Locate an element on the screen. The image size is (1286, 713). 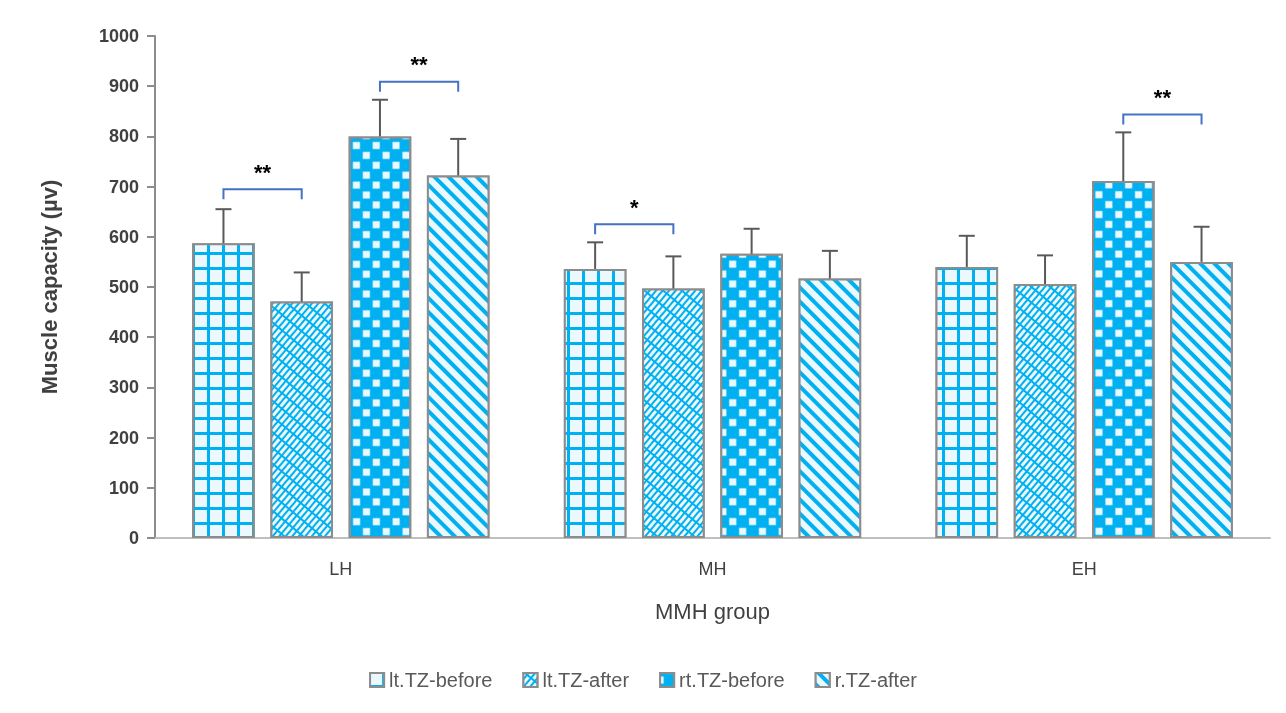
x-tick-label: EH is located at coordinates (1084, 569).